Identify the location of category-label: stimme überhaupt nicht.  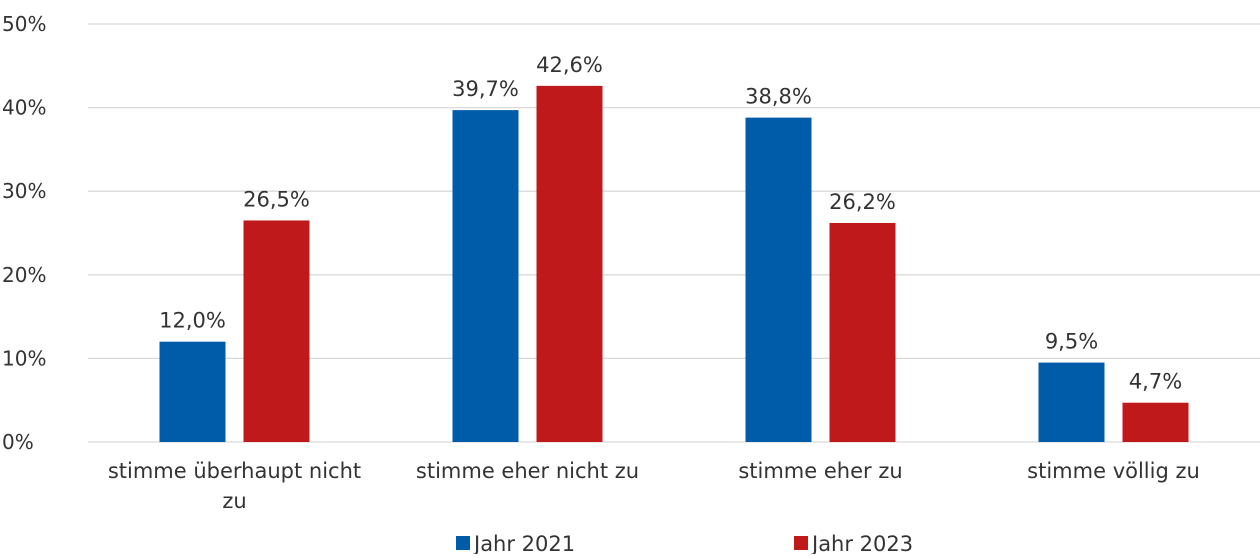
(234, 471).